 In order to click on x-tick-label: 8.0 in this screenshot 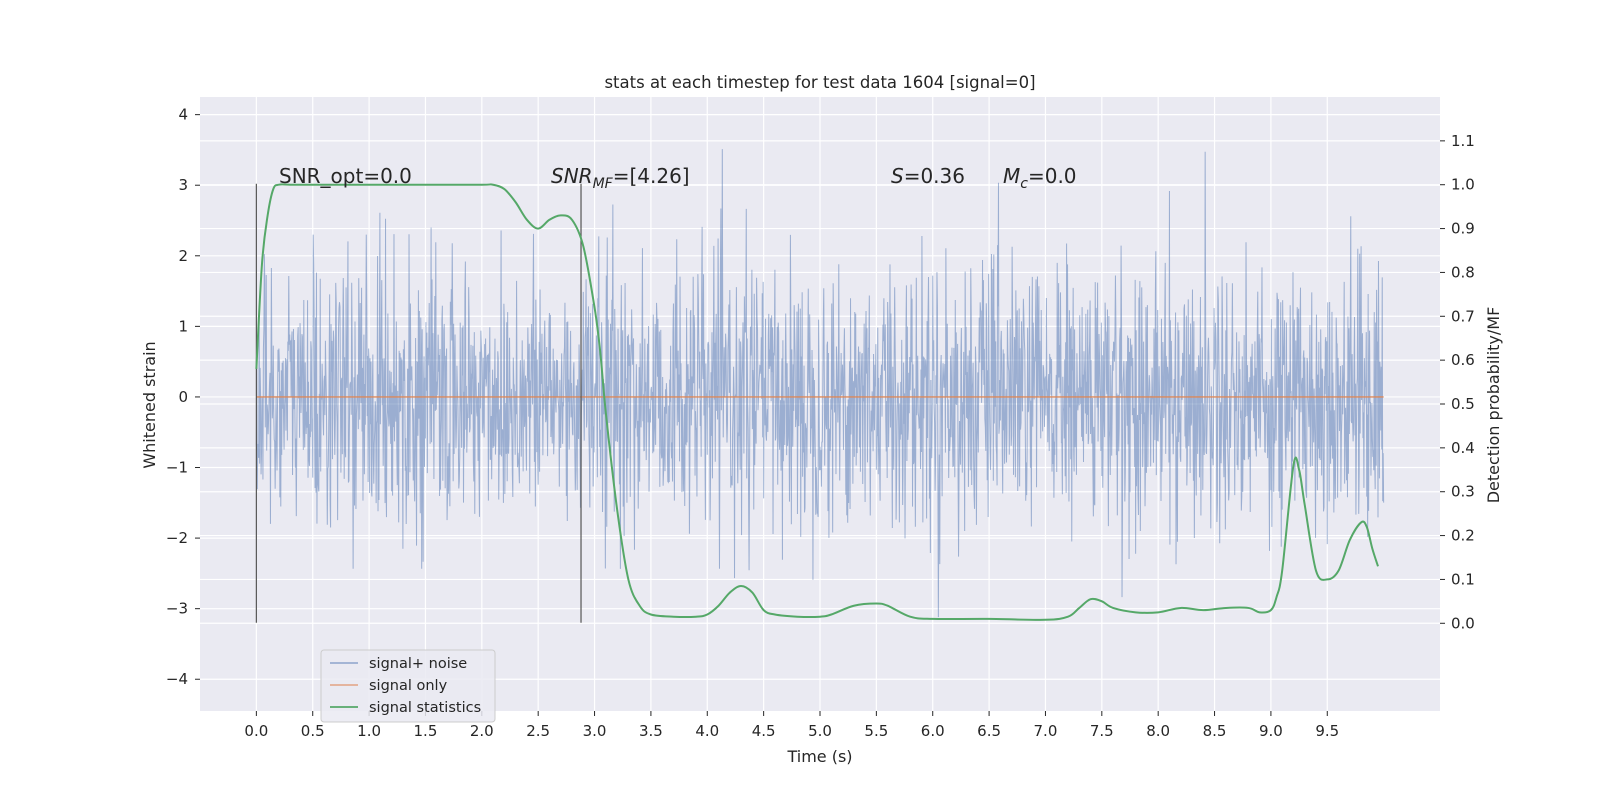, I will do `click(1158, 731)`.